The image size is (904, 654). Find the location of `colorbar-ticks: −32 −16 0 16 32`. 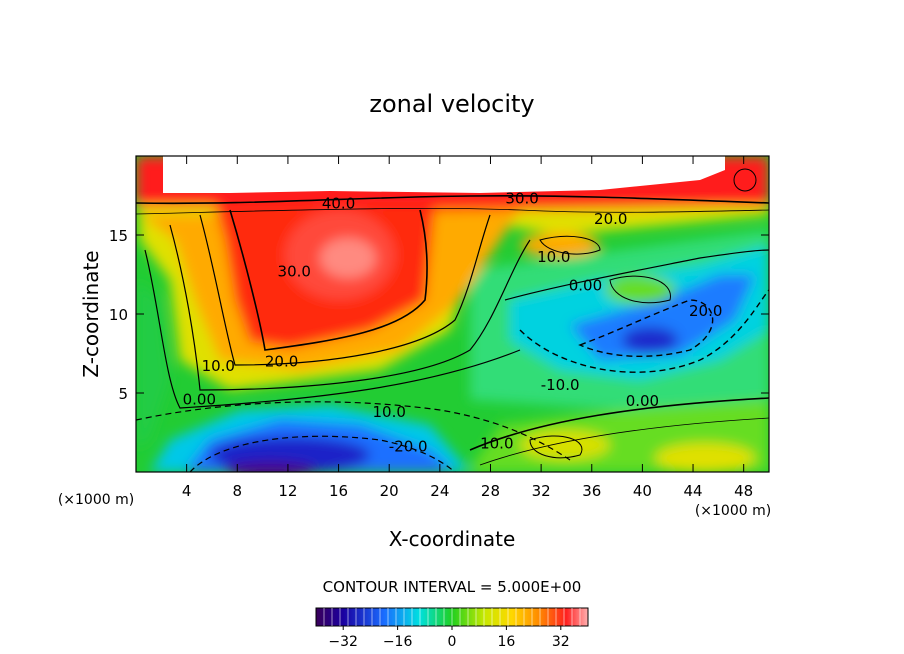

colorbar-ticks: −32 −16 0 16 32 is located at coordinates (449, 638).